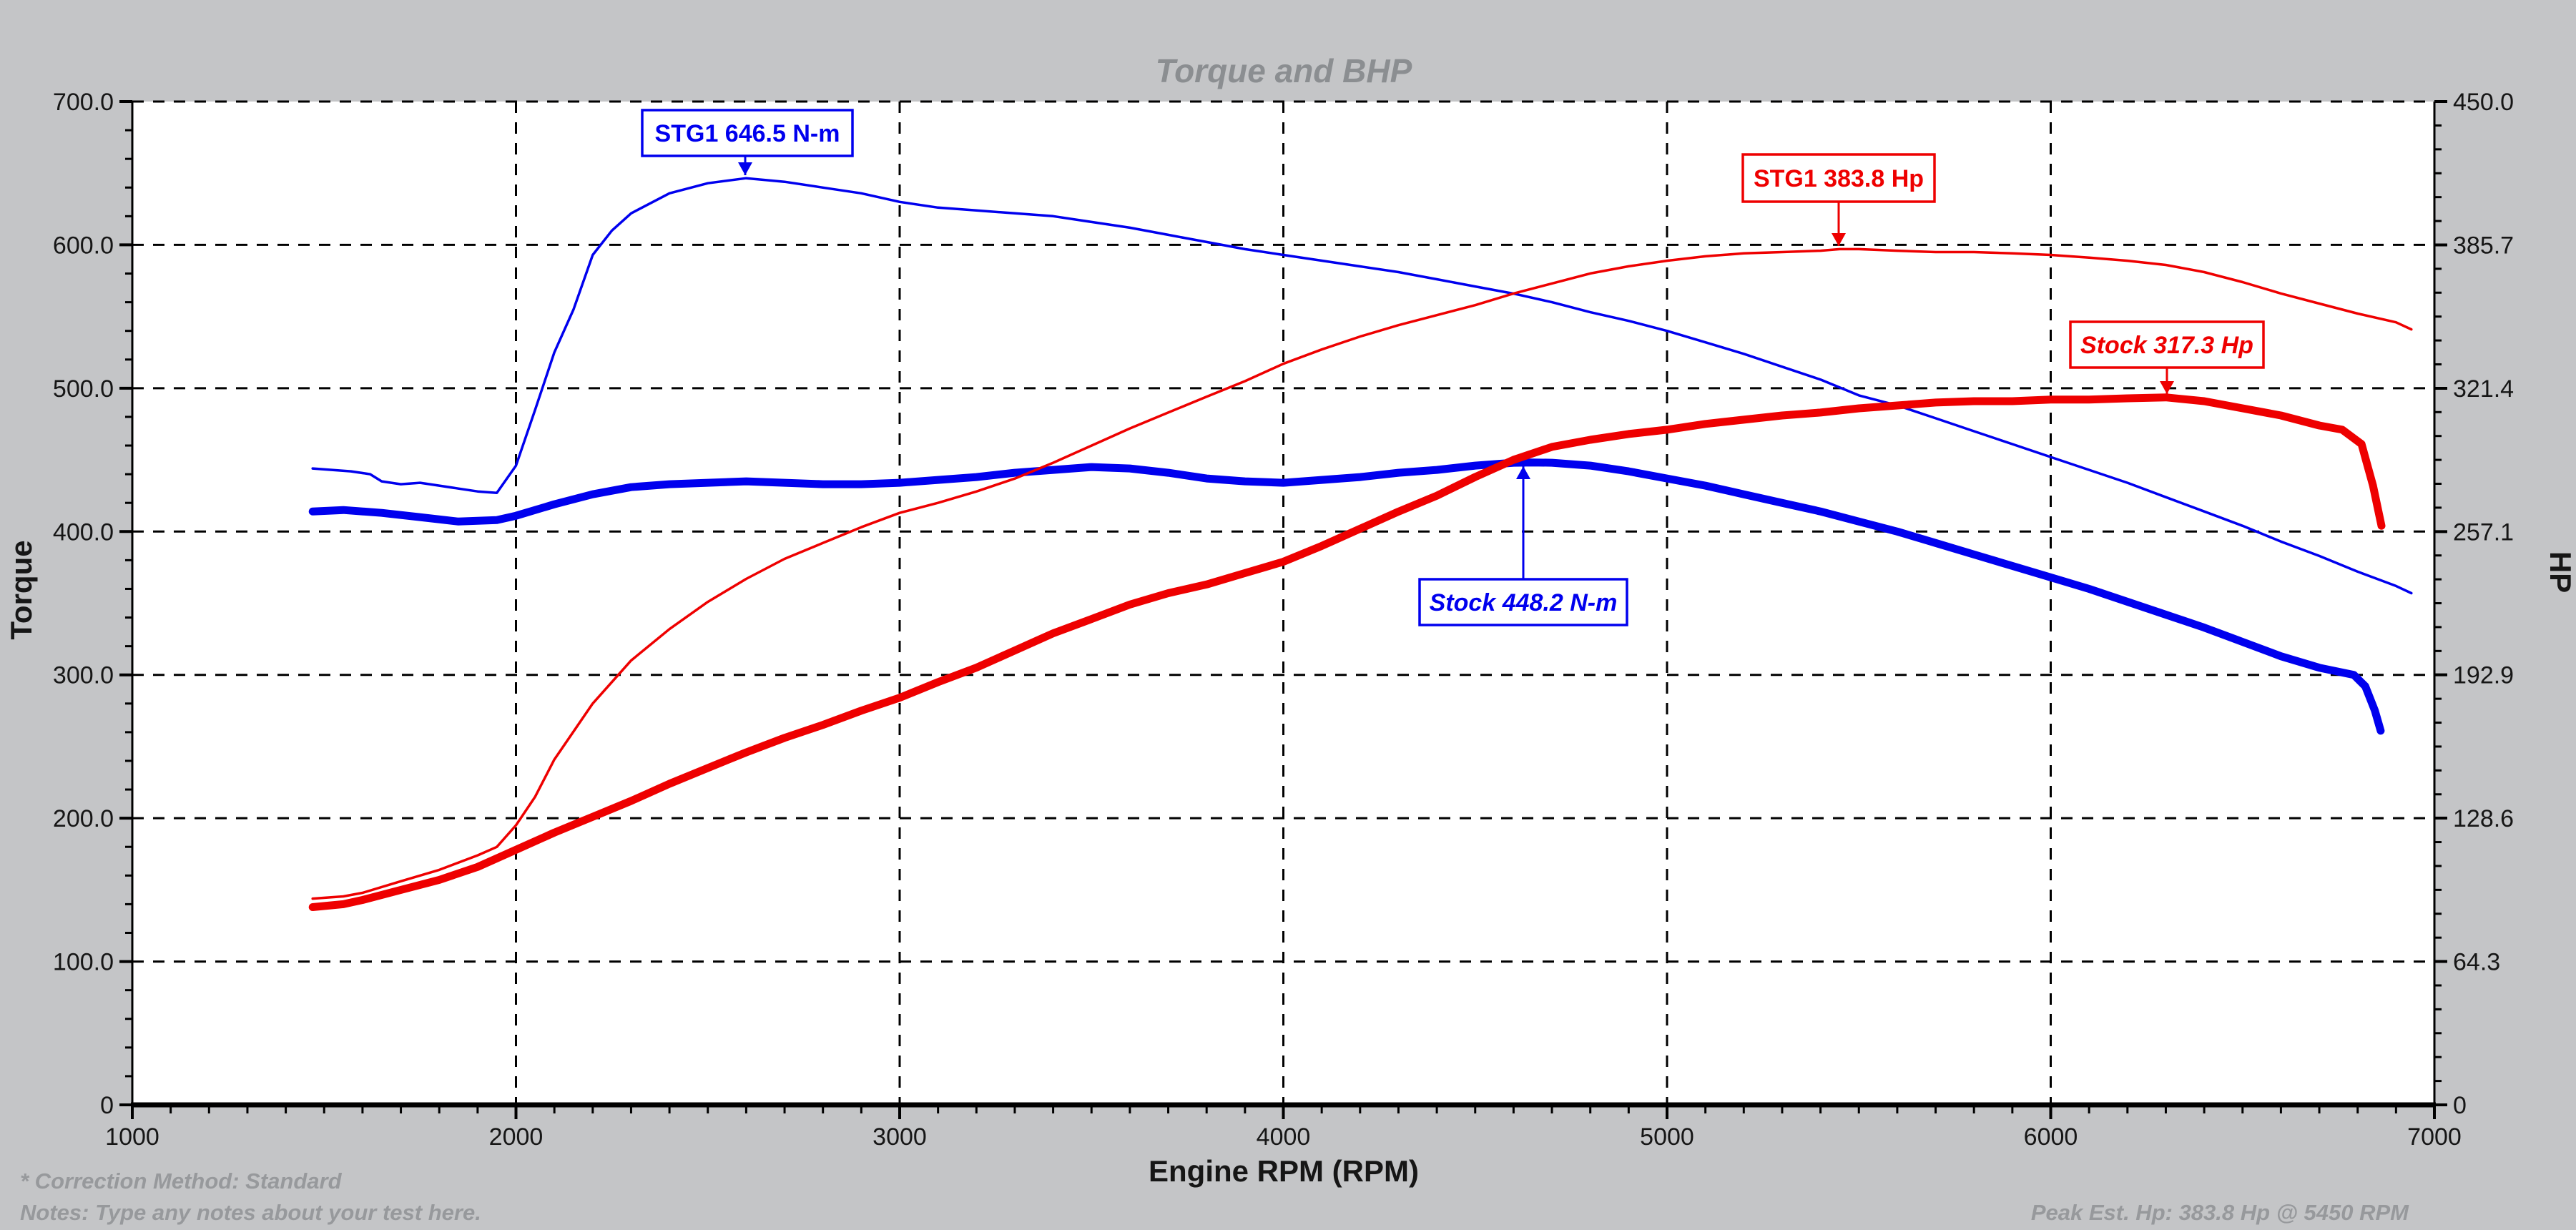  I want to click on right-tick-label: 128.6, so click(2484, 818).